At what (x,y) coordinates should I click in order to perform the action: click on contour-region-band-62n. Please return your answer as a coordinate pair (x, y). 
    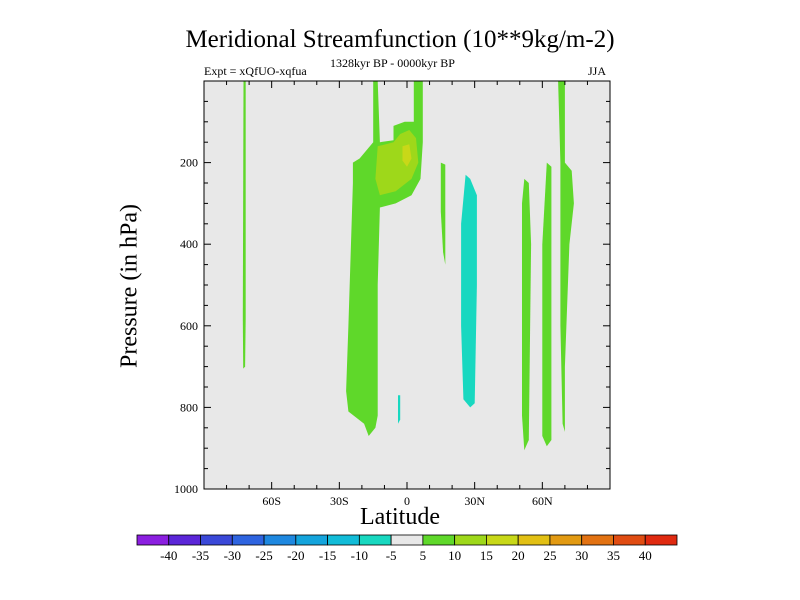
    Looking at the image, I should click on (547, 304).